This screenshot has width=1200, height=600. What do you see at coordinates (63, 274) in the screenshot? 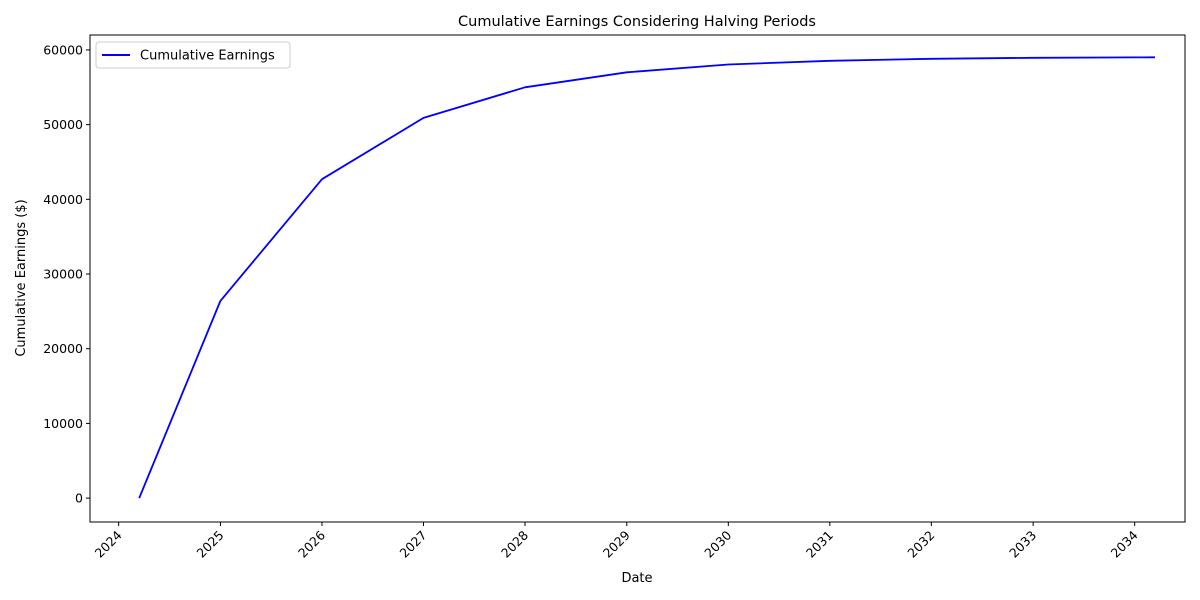
I see `y-tick-label: 30000` at bounding box center [63, 274].